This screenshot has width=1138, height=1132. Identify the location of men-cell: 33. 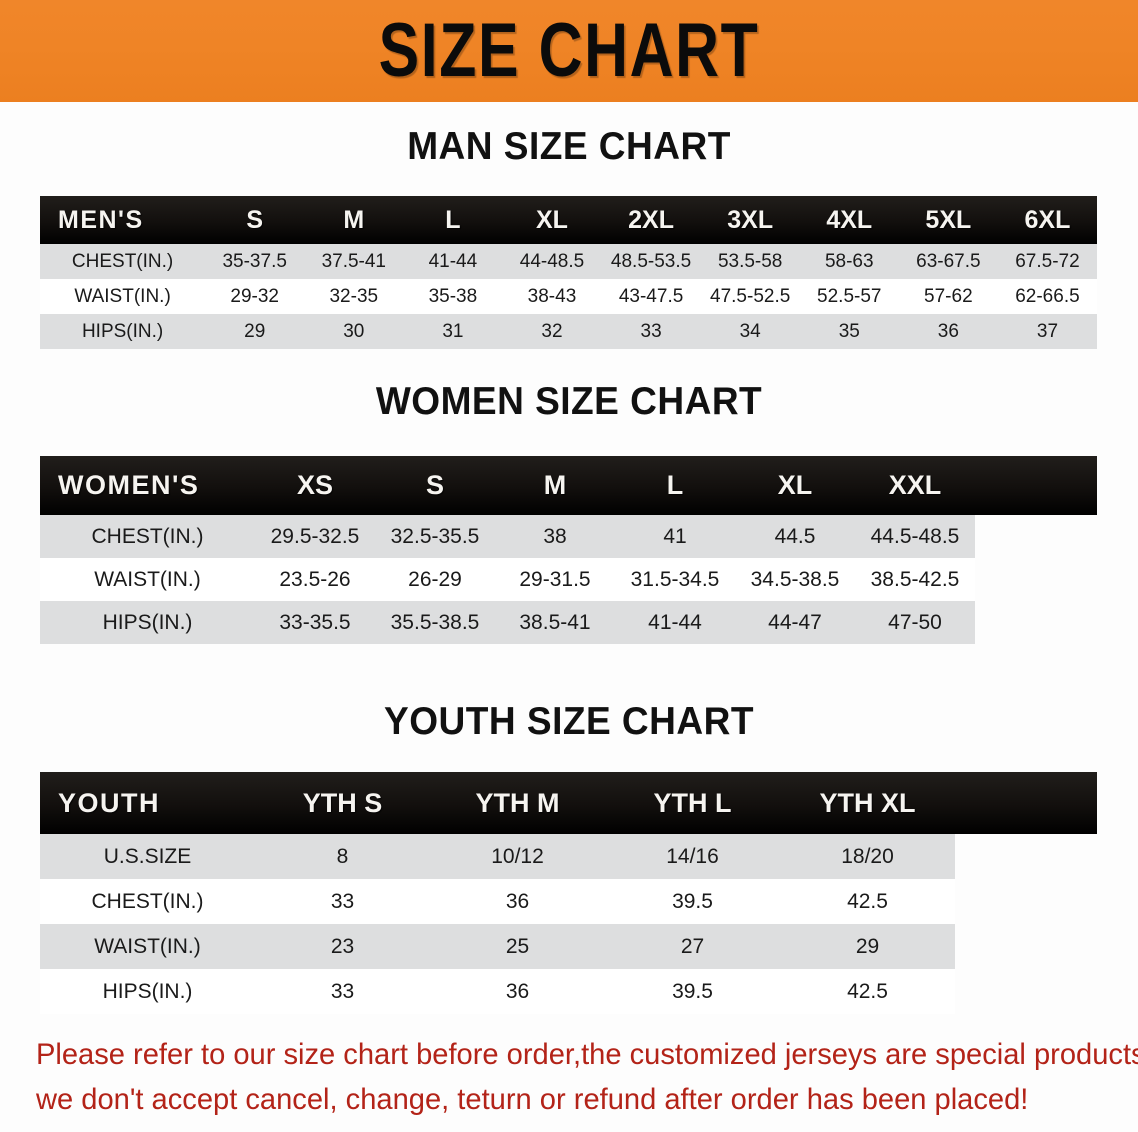
(651, 331).